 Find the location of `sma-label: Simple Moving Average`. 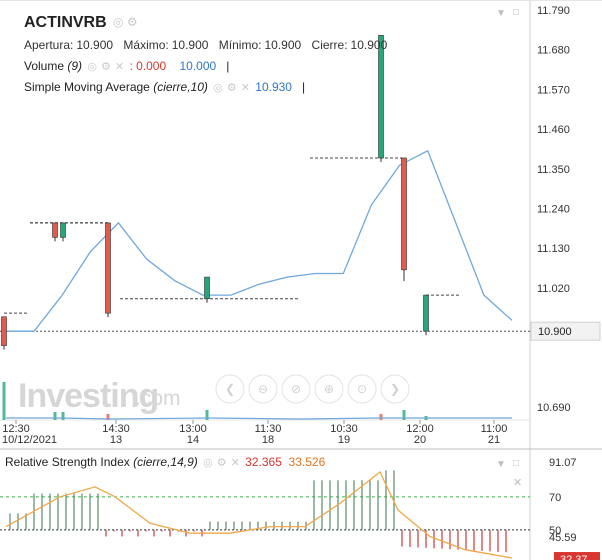

sma-label: Simple Moving Average is located at coordinates (87, 87).